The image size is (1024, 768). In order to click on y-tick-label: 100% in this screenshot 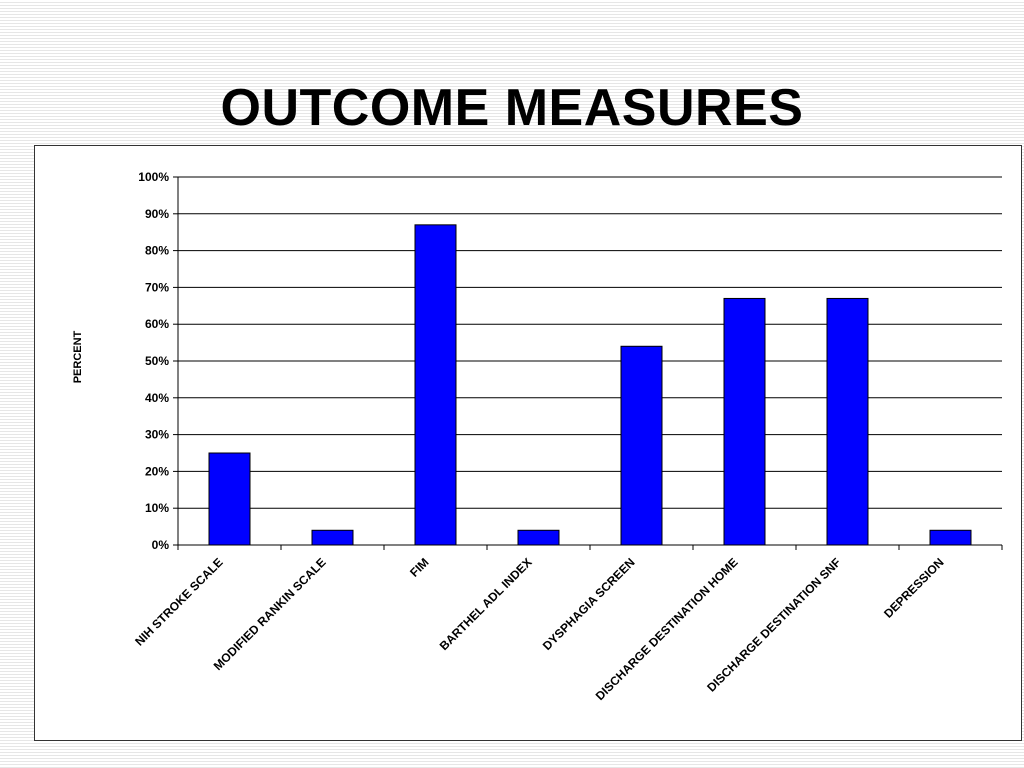, I will do `click(153, 177)`.